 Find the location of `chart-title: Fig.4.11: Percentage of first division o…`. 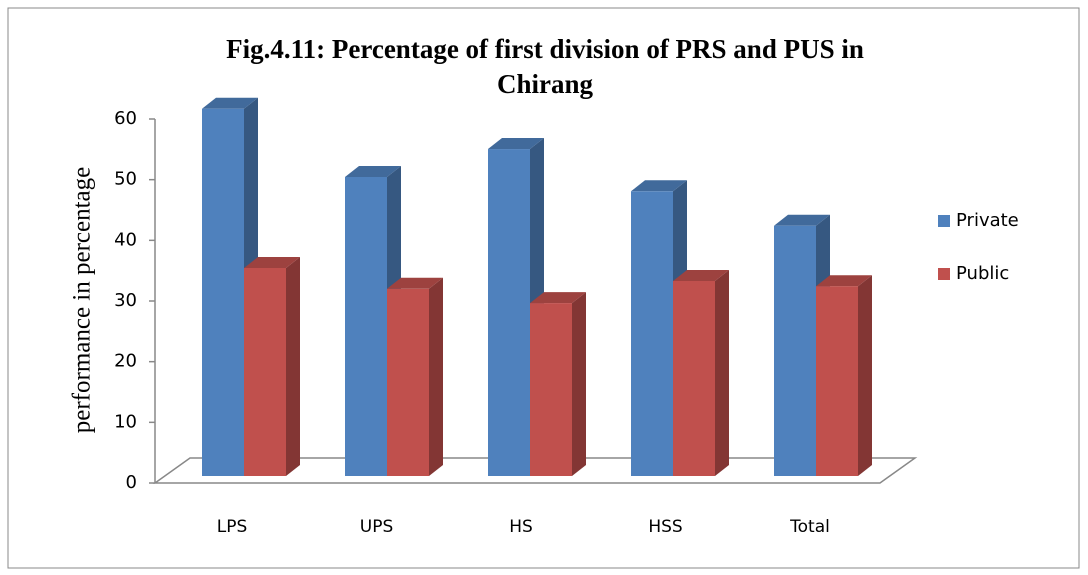

chart-title: Fig.4.11: Percentage of first division o… is located at coordinates (545, 49).